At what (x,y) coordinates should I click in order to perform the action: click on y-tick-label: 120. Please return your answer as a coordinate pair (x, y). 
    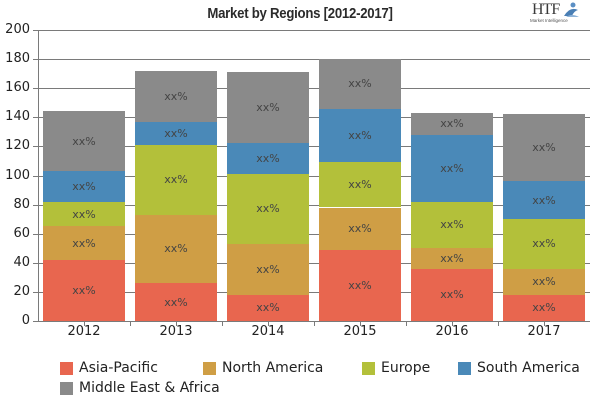
    Looking at the image, I should click on (17, 145).